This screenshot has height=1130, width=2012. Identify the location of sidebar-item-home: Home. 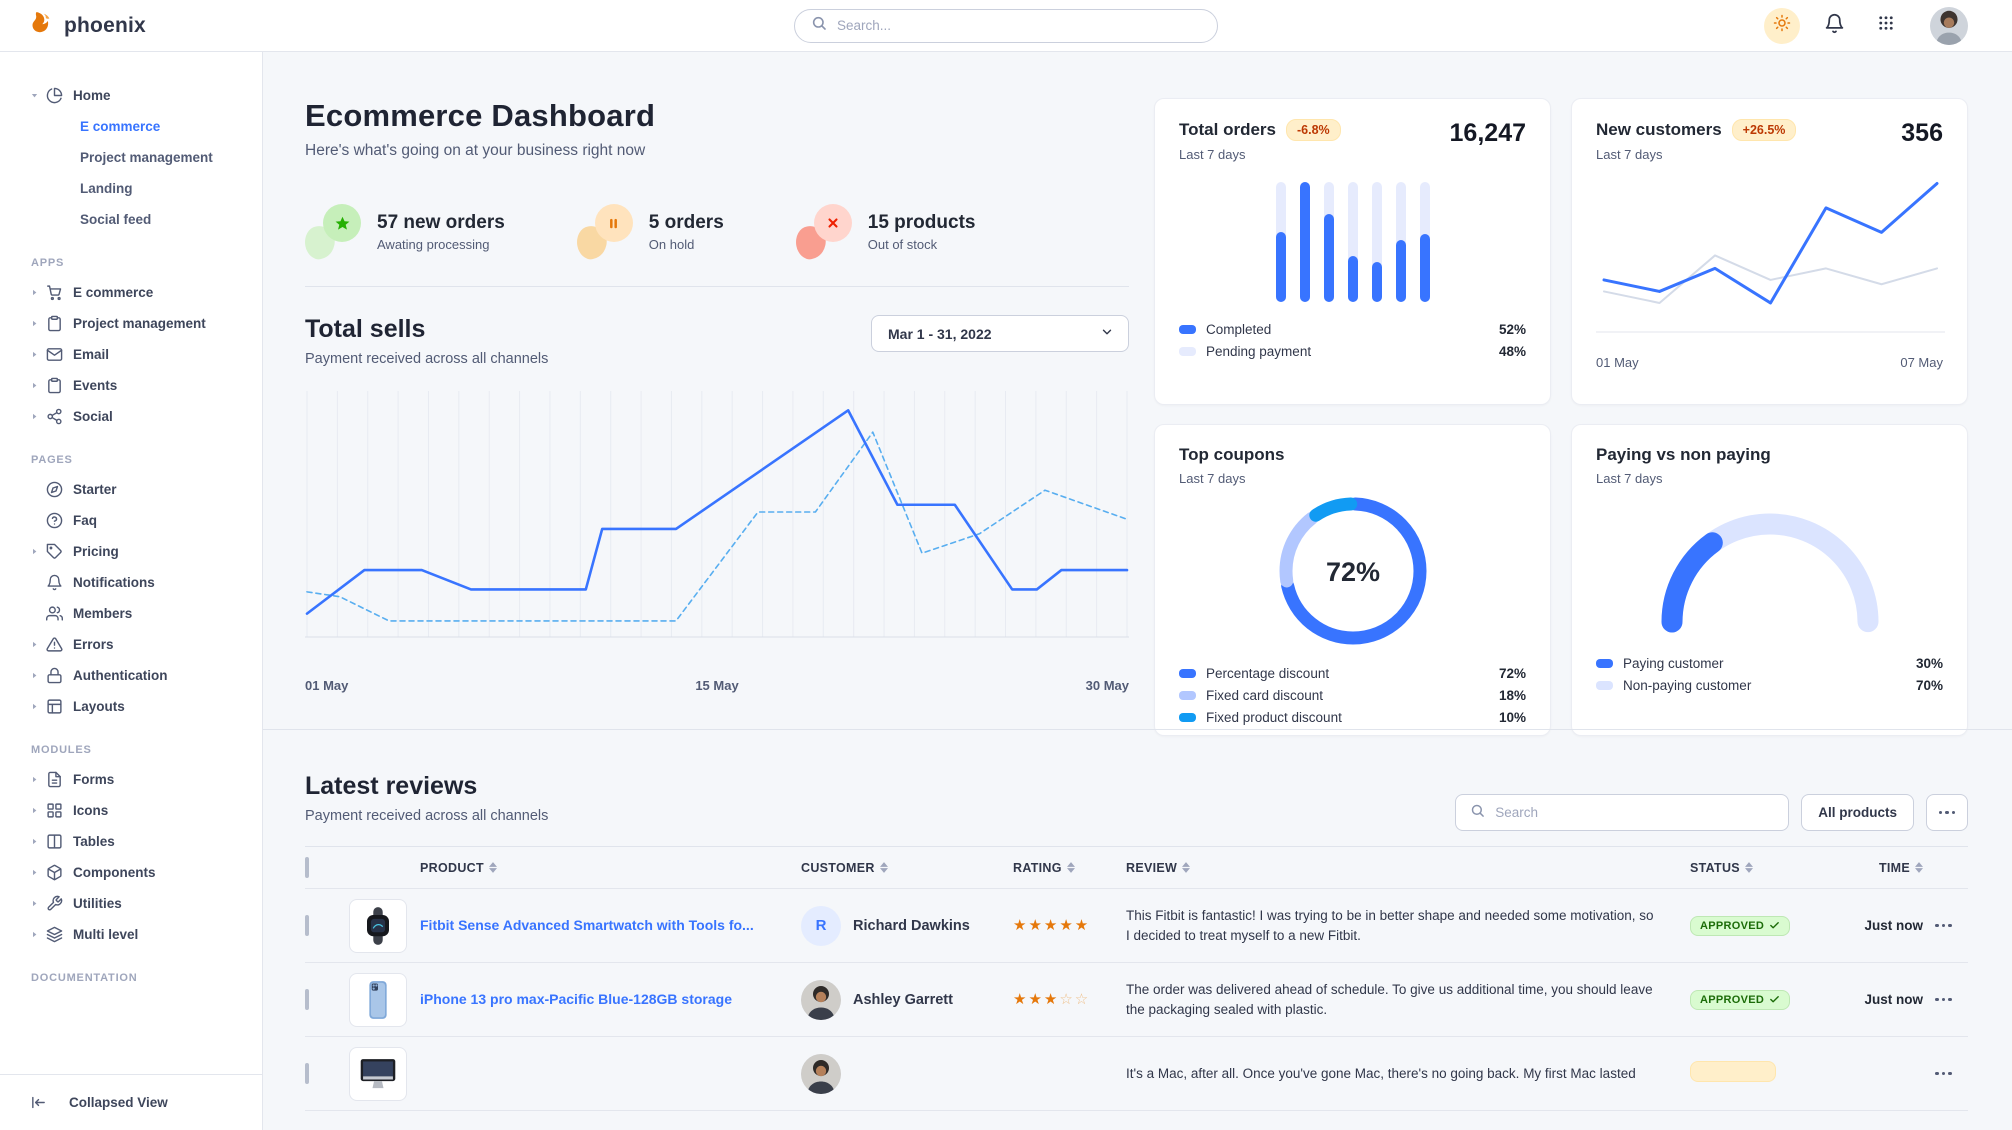
(131, 95).